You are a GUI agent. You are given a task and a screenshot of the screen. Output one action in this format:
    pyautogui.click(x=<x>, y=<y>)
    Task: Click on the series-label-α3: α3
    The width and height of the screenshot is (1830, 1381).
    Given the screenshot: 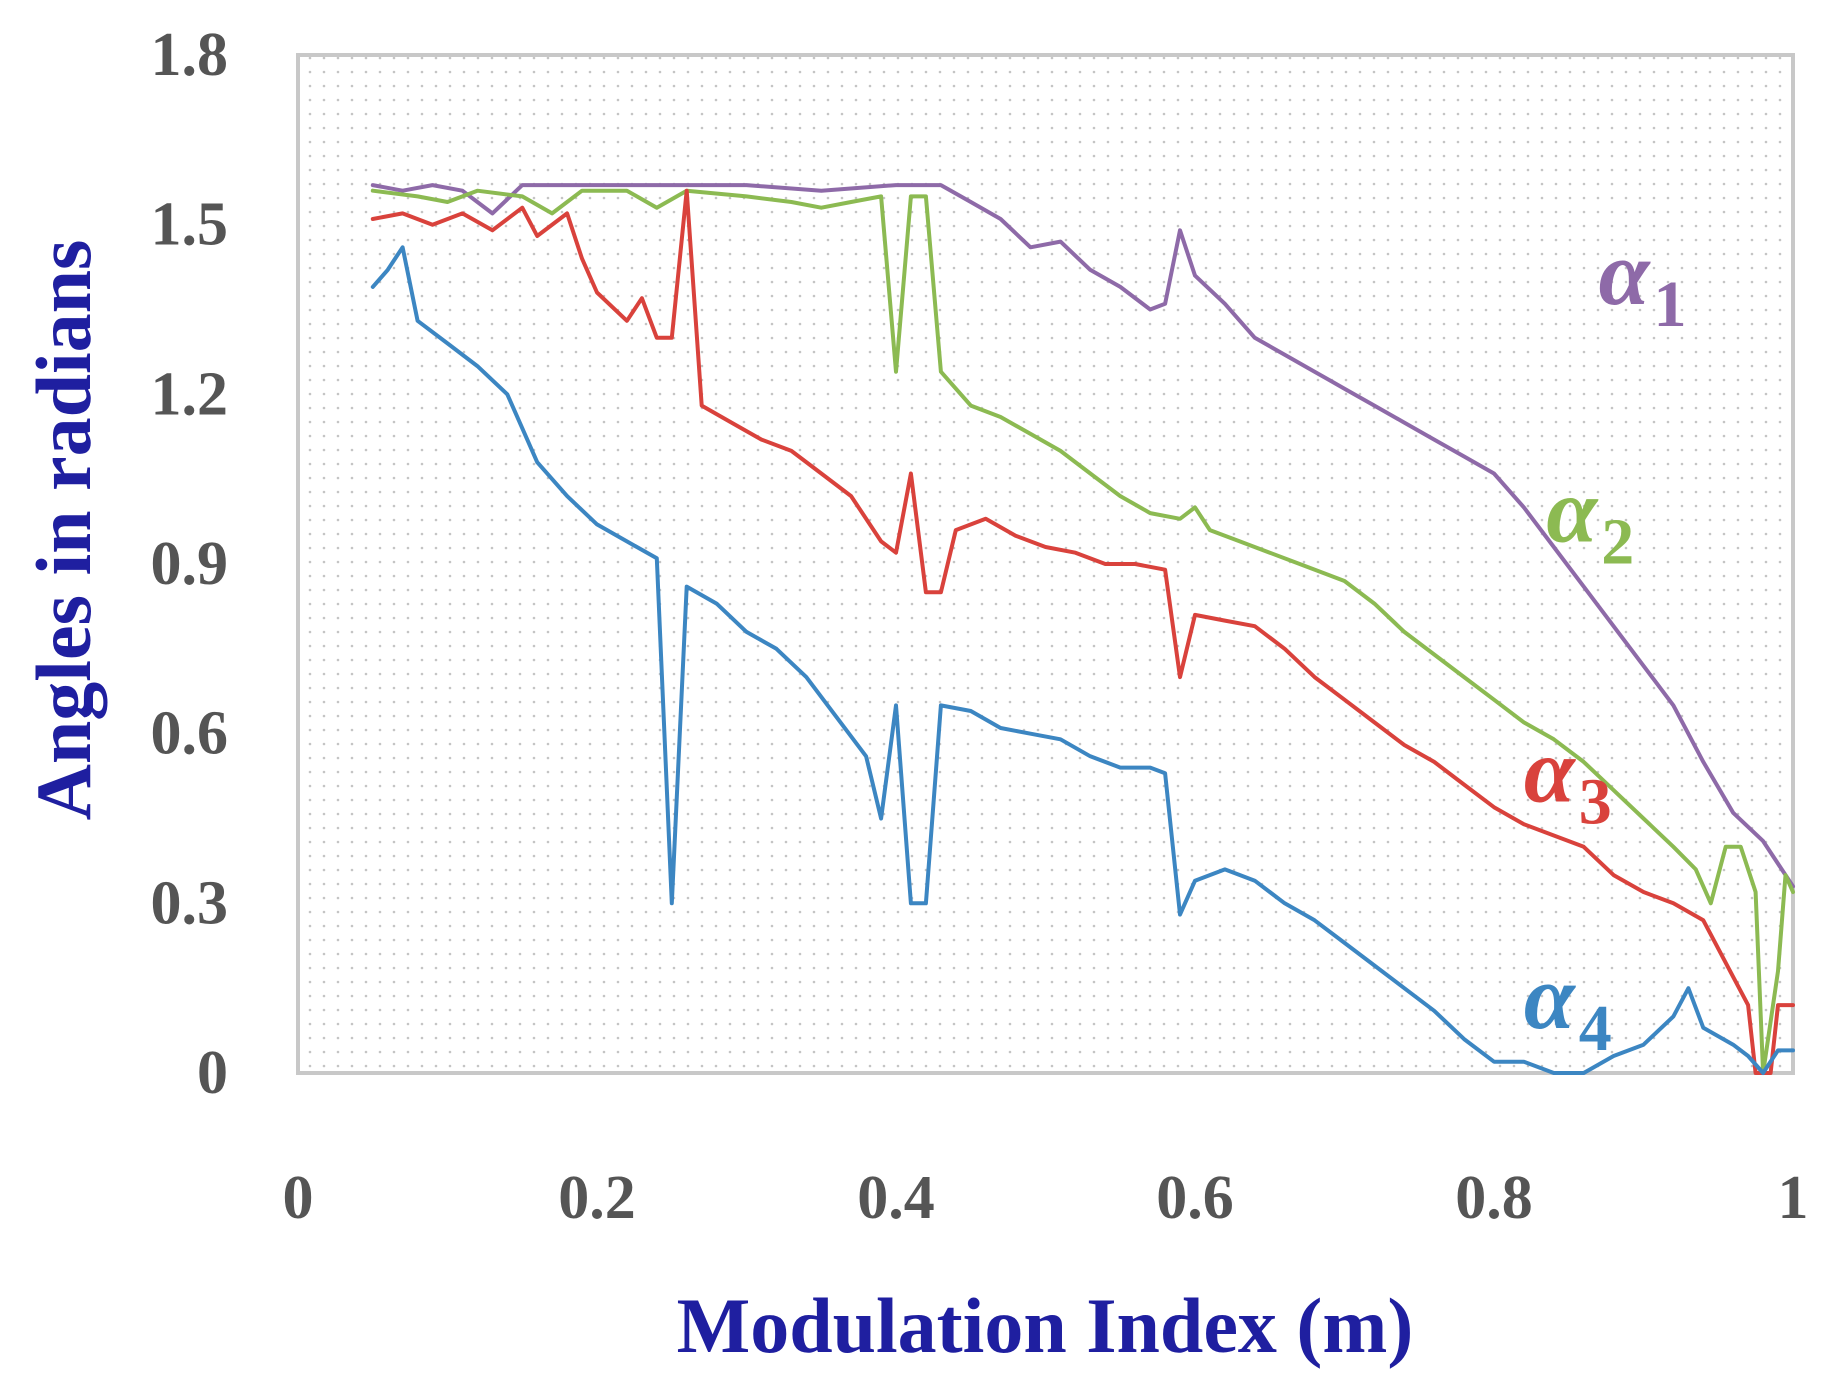 What is the action you would take?
    pyautogui.click(x=1568, y=779)
    